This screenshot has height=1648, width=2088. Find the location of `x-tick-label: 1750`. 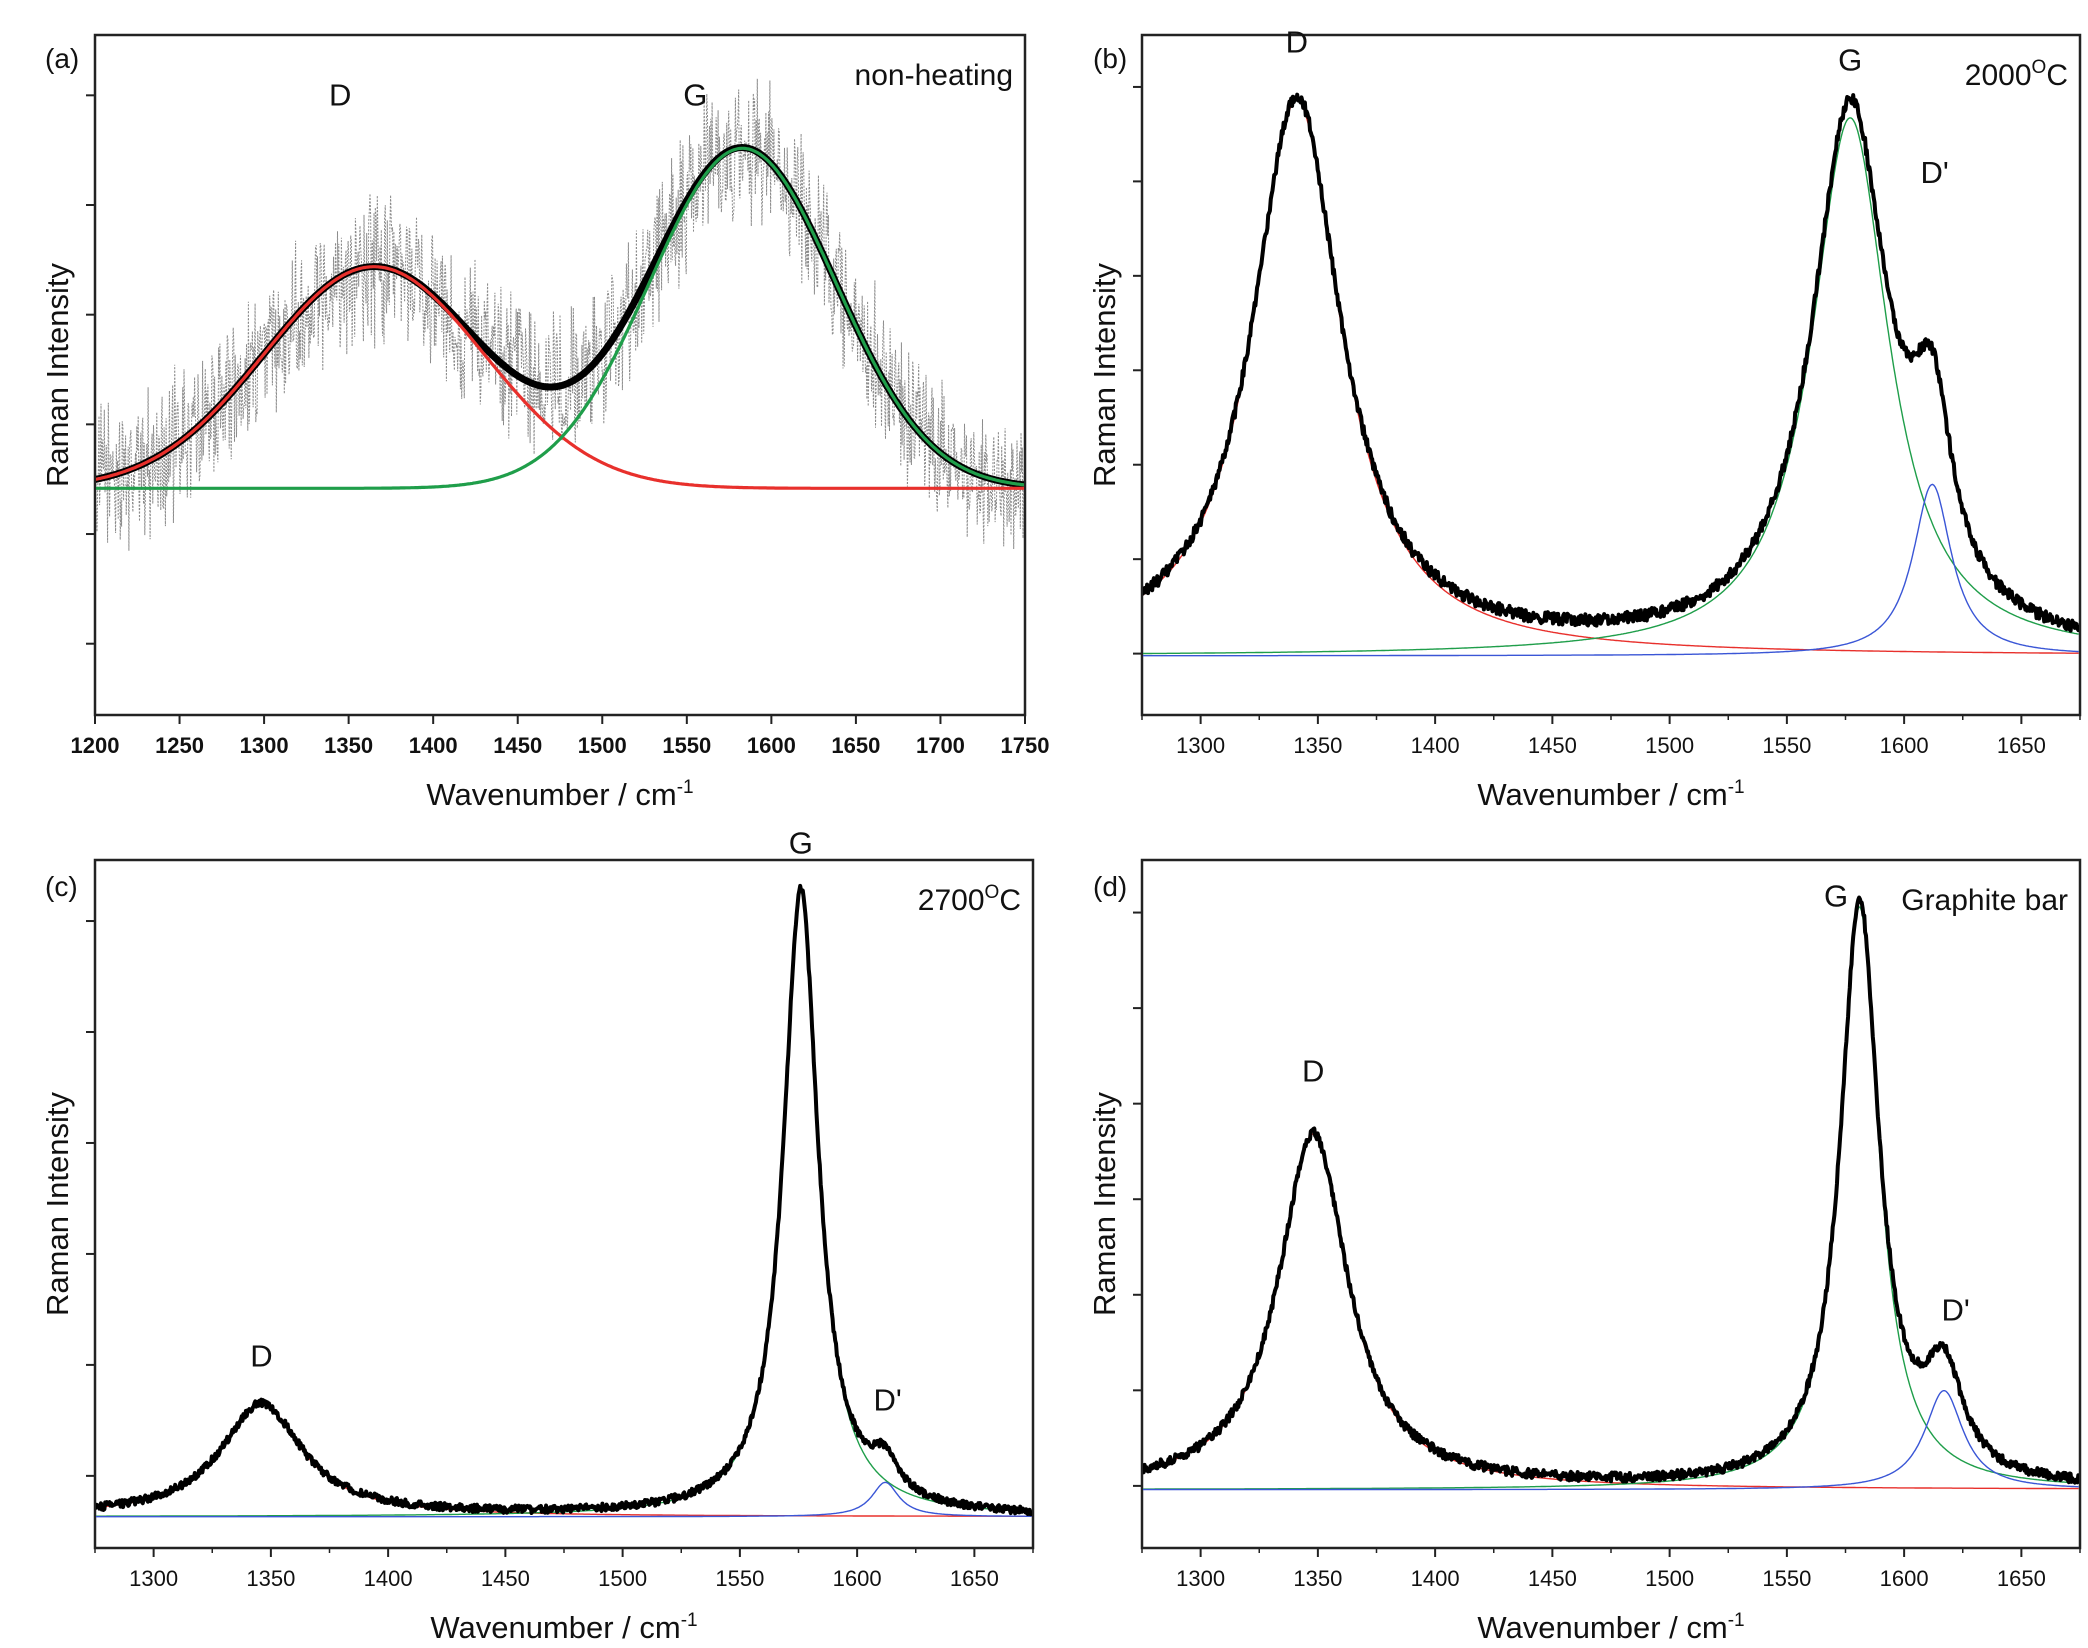

x-tick-label: 1750 is located at coordinates (1025, 745).